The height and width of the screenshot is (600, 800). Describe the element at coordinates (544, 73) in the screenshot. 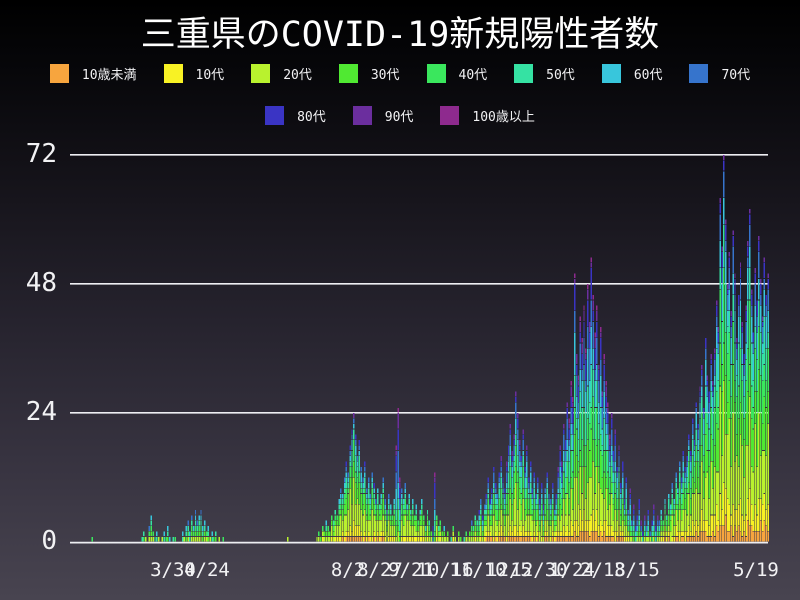

I see `legend-item-50代: 50代` at that location.